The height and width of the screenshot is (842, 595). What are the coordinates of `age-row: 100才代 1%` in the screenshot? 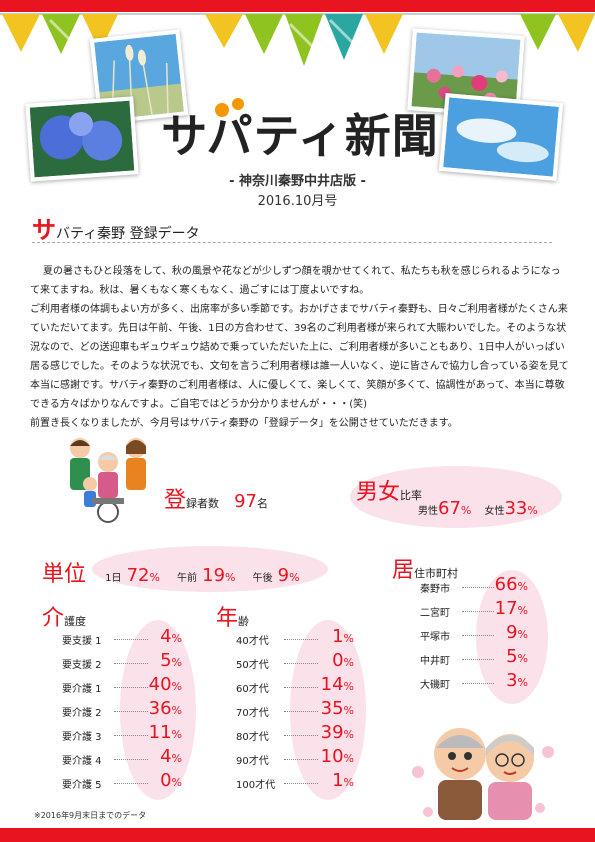 It's located at (295, 781).